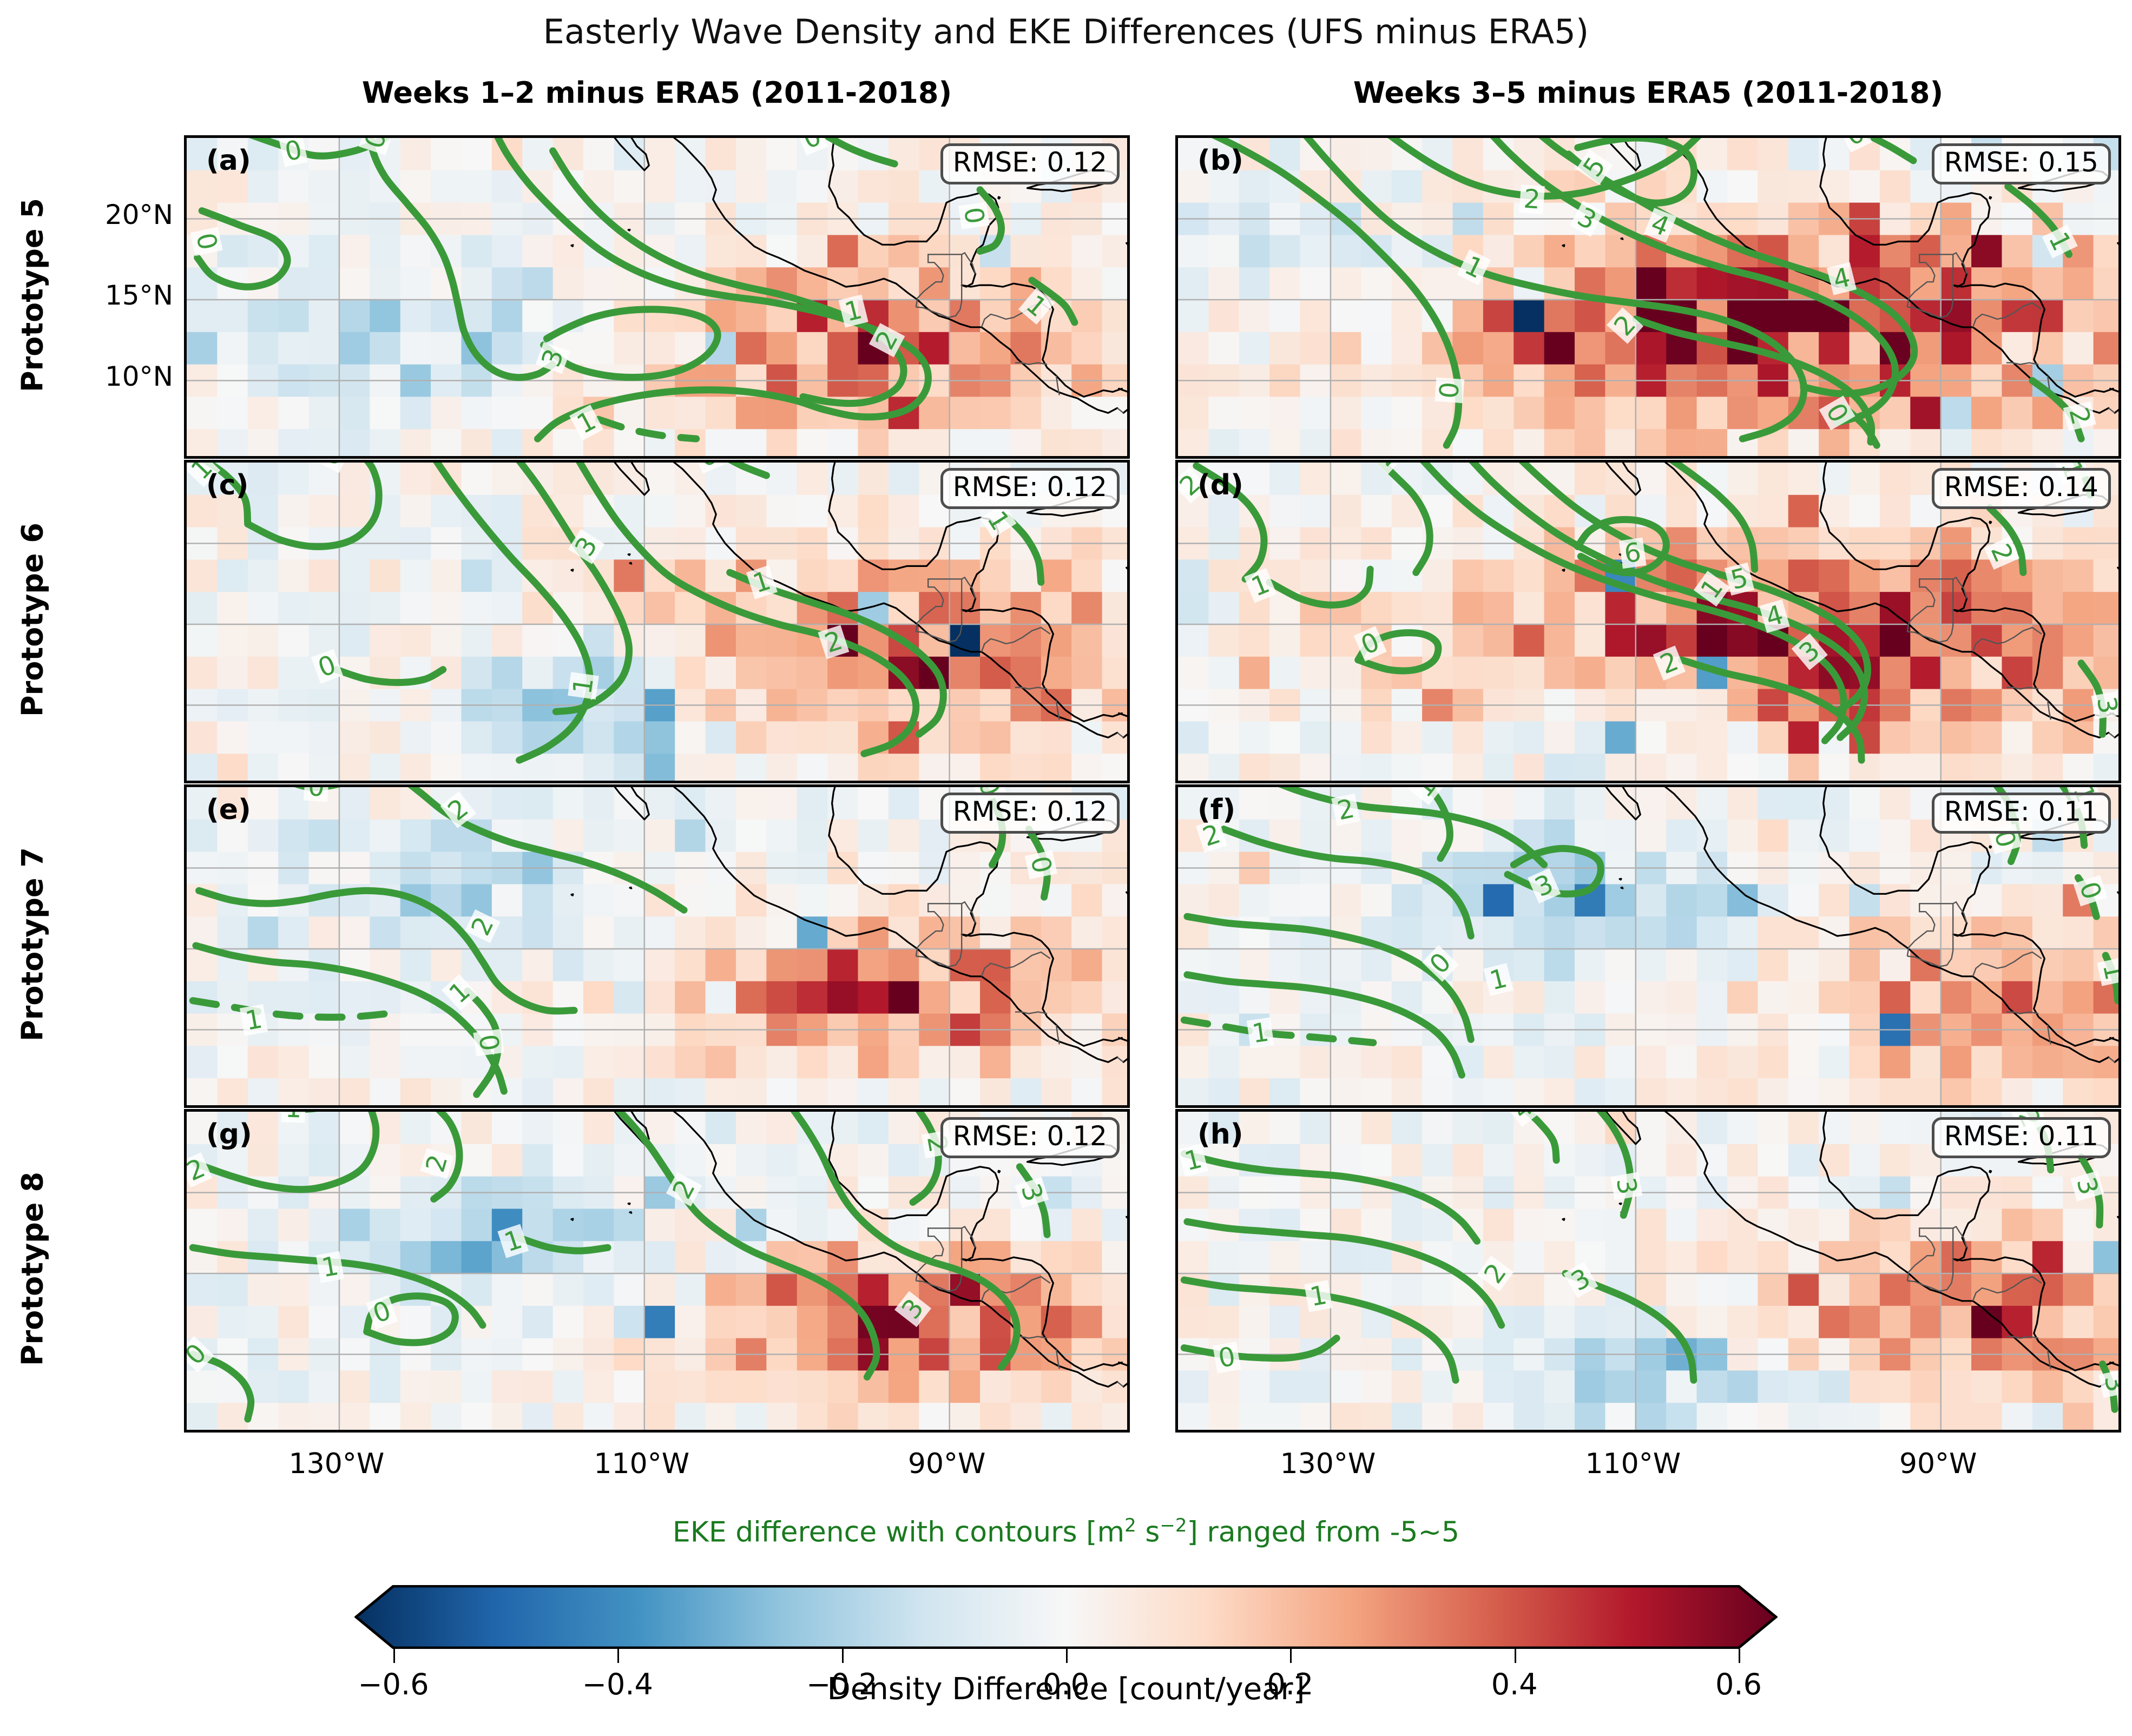  I want to click on eke-contours, so click(1648, 293).